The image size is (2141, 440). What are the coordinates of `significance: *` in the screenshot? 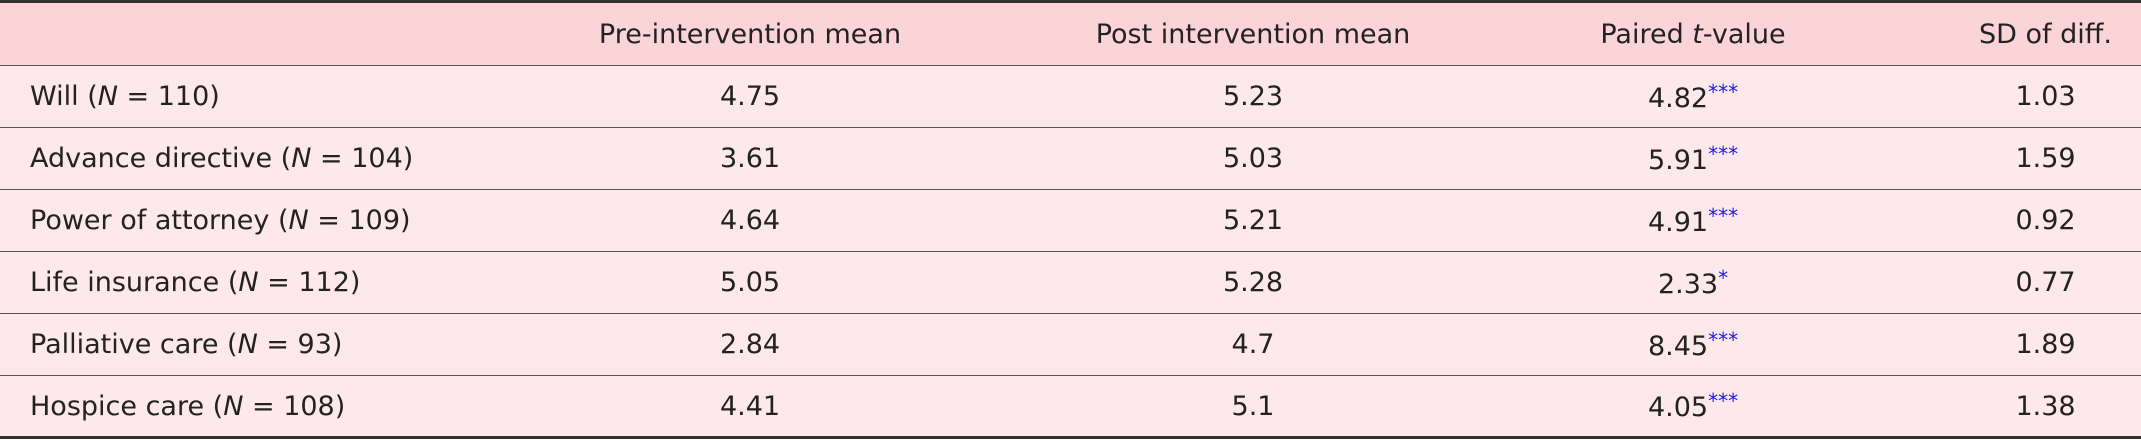 It's located at (1723, 277).